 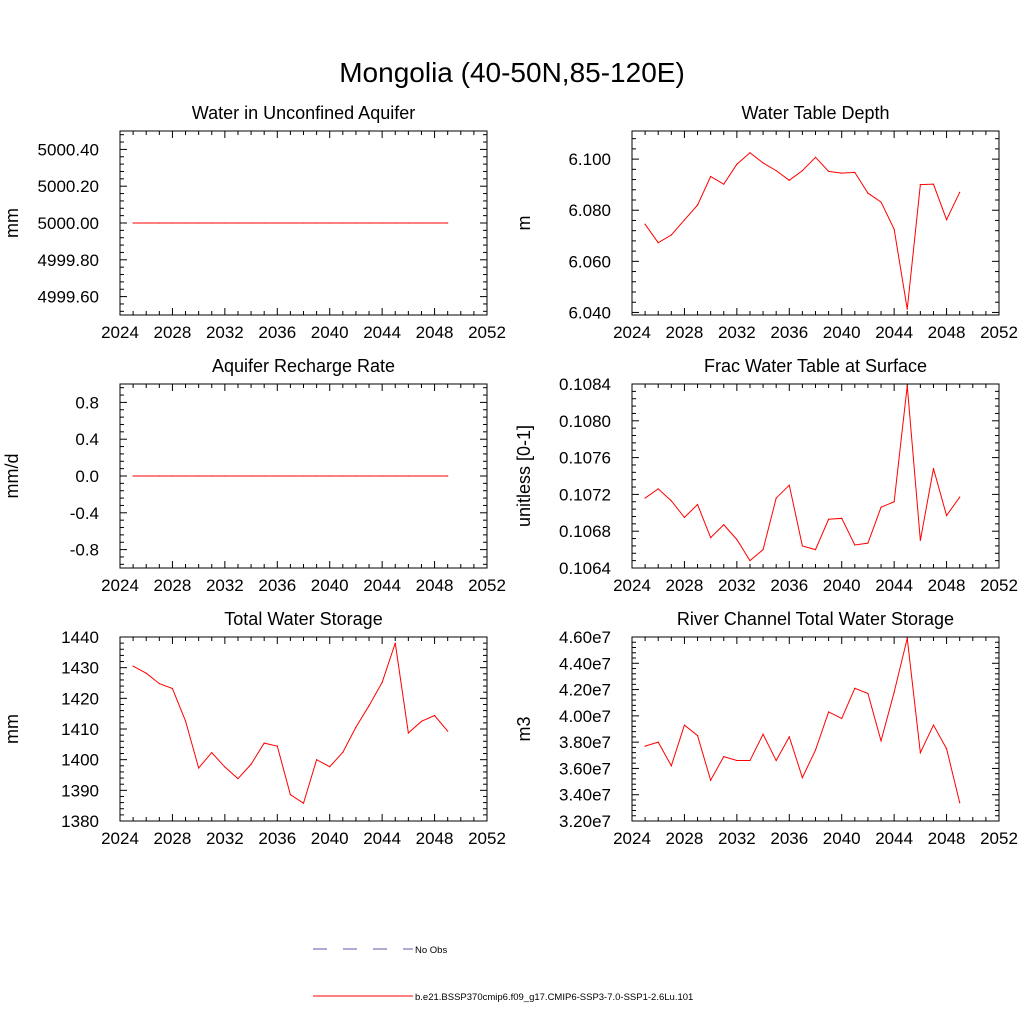 What do you see at coordinates (80, 821) in the screenshot?
I see `y-tick-label: 1380` at bounding box center [80, 821].